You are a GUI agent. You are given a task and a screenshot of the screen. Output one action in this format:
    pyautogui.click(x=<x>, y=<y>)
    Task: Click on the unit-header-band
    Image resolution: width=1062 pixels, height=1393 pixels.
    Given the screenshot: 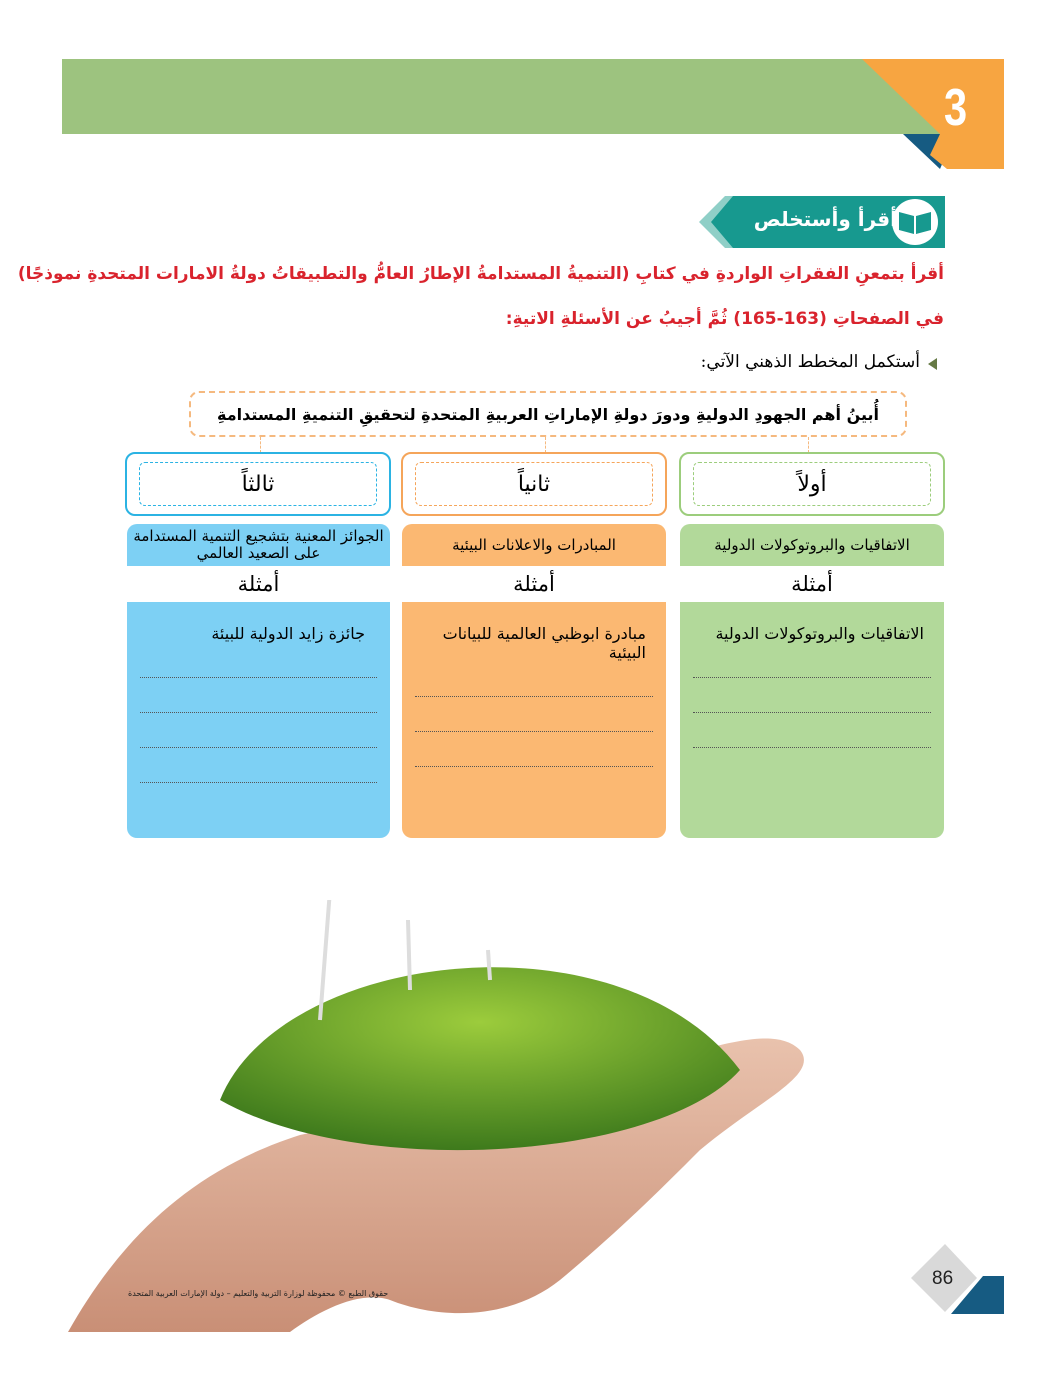 What is the action you would take?
    pyautogui.click(x=533, y=114)
    